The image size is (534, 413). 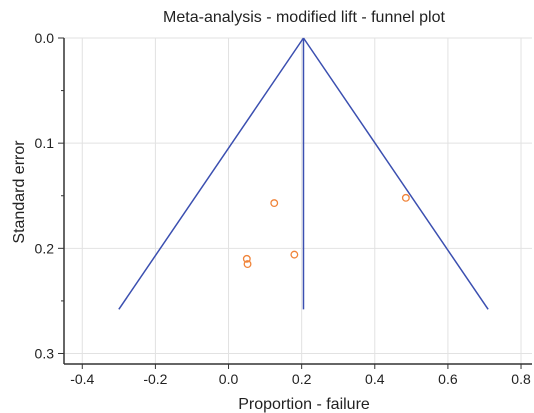 What do you see at coordinates (304, 404) in the screenshot?
I see `x-axis-label: Proportion - failure` at bounding box center [304, 404].